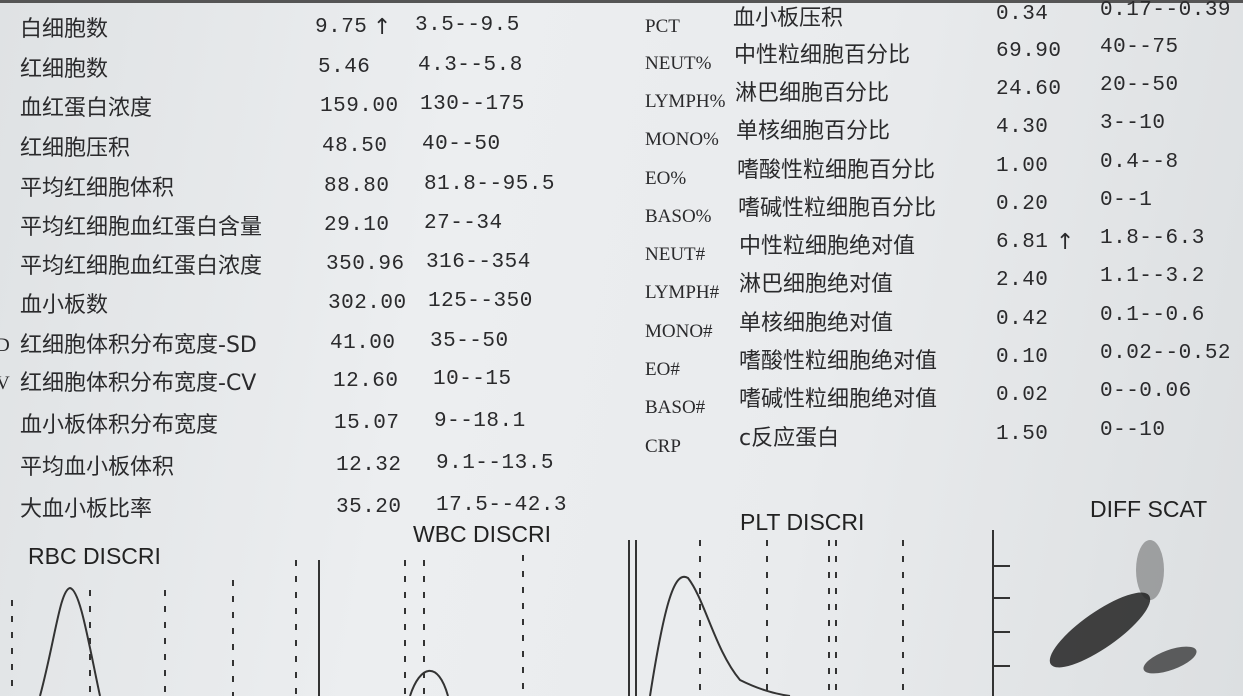 Image resolution: width=1243 pixels, height=696 pixels. I want to click on row-value: 41.00, so click(363, 343).